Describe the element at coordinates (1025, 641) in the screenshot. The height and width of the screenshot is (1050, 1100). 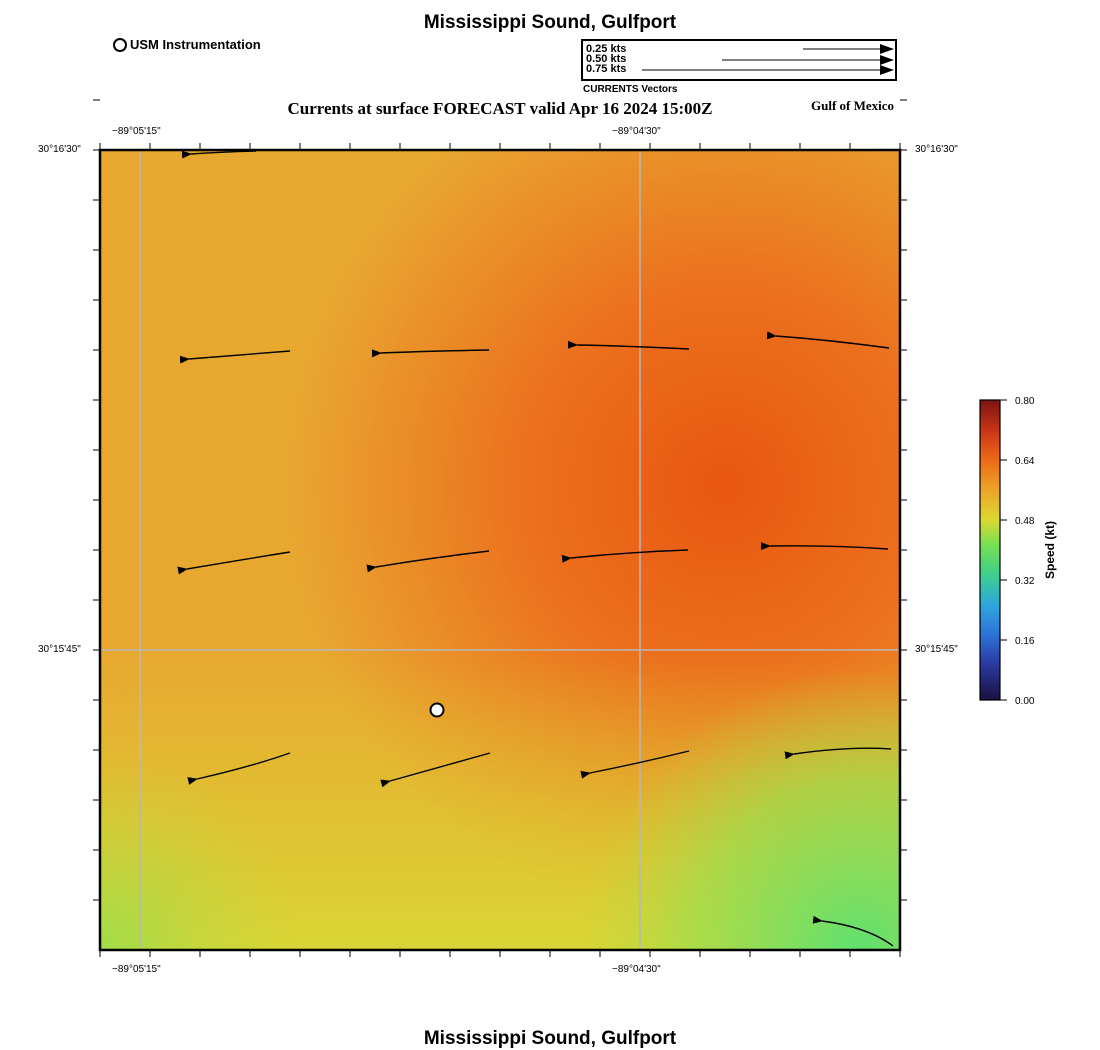
I see `colorbar-tick-label: 0.16` at that location.